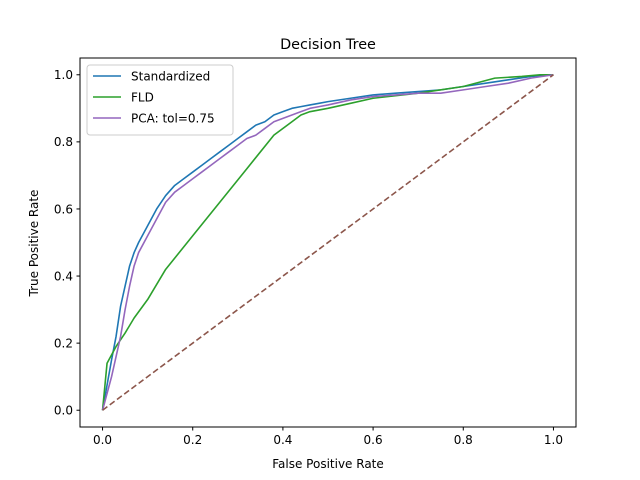 This screenshot has height=480, width=640. I want to click on y-tick-label: 0.2, so click(63, 343).